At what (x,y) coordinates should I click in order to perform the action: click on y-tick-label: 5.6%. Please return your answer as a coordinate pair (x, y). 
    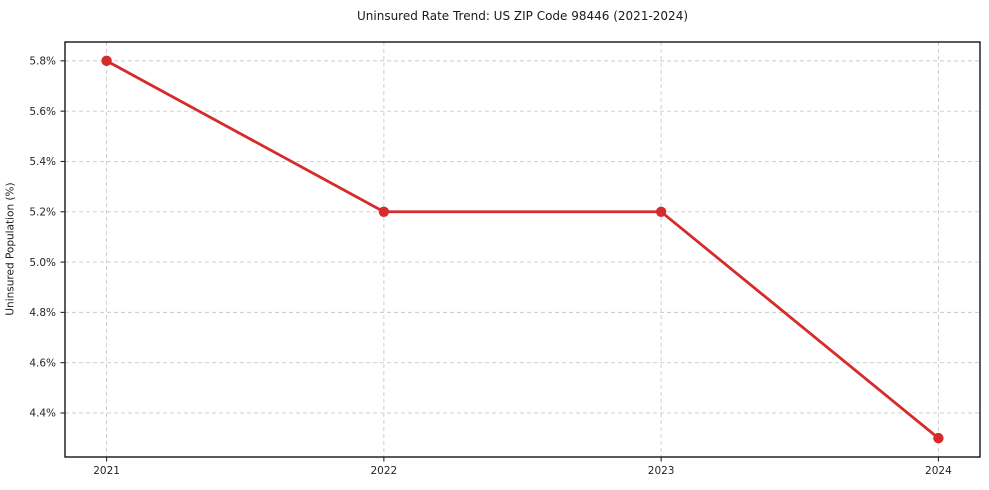
    Looking at the image, I should click on (42, 112).